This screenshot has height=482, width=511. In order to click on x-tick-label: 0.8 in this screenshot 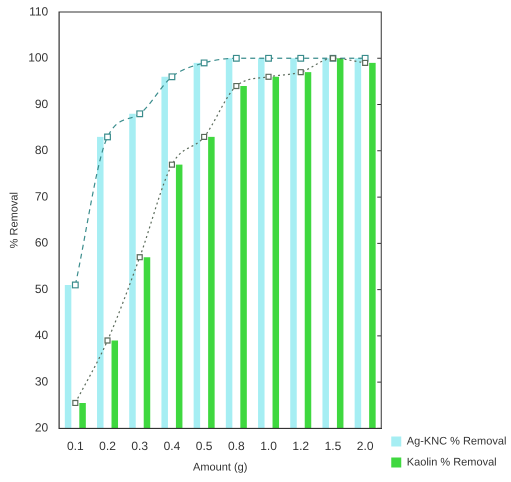, I will do `click(236, 445)`.